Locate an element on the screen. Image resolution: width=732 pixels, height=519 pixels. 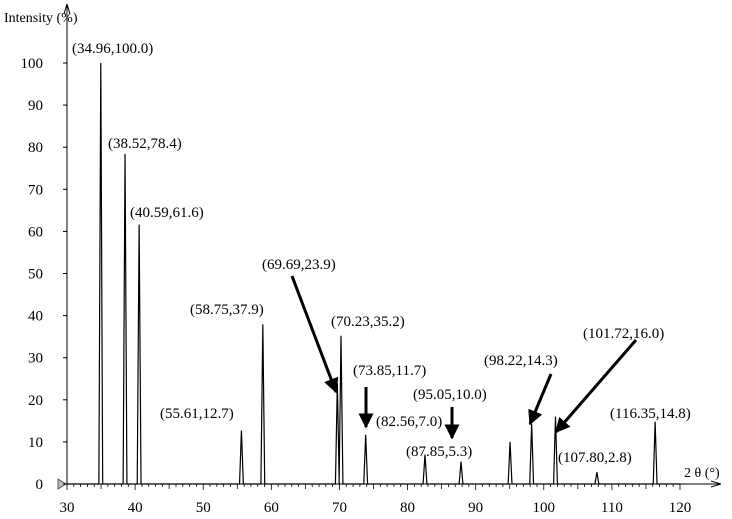
x-tick-label: 90 is located at coordinates (475, 508).